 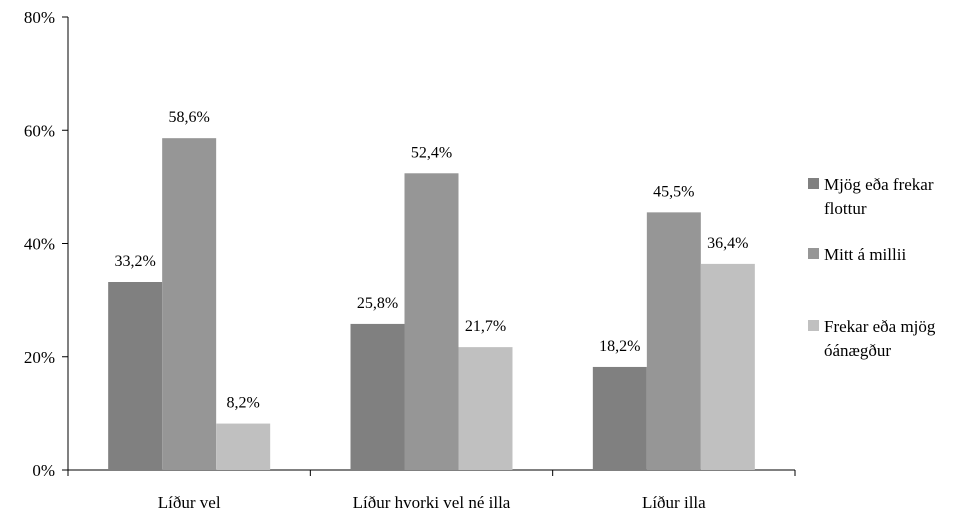 I want to click on data-label: 36,4%, so click(x=727, y=243).